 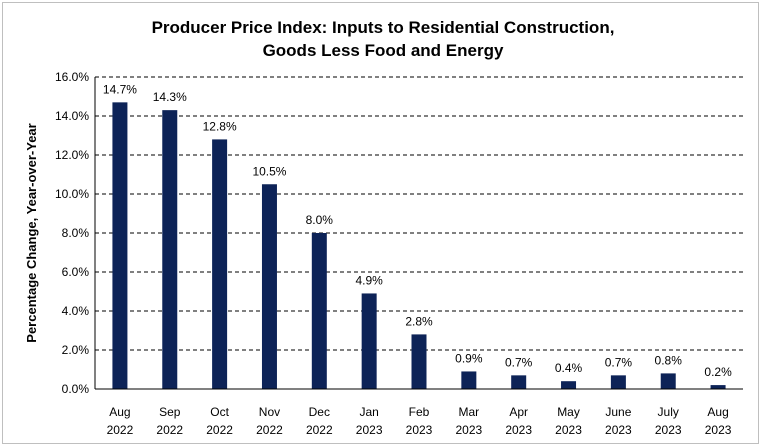 I want to click on x-tick-month: Sep, so click(x=170, y=412).